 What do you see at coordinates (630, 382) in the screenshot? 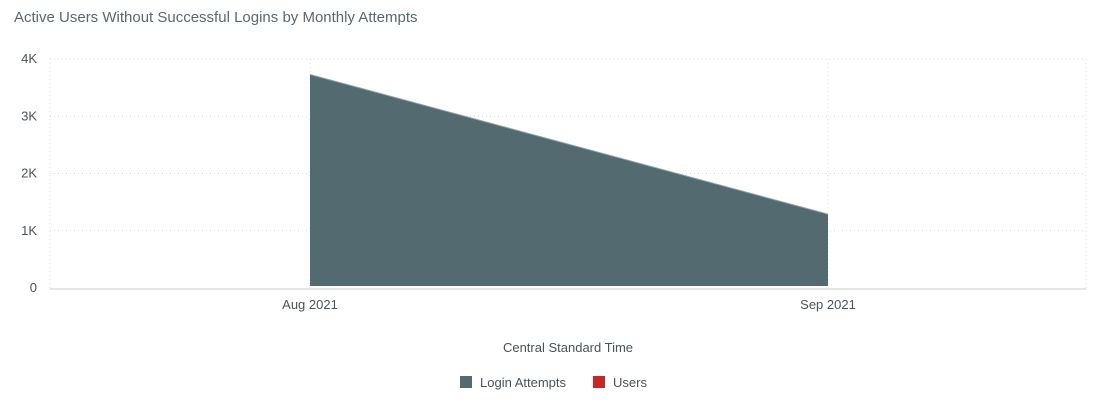
I see `legend-label-users: Users` at bounding box center [630, 382].